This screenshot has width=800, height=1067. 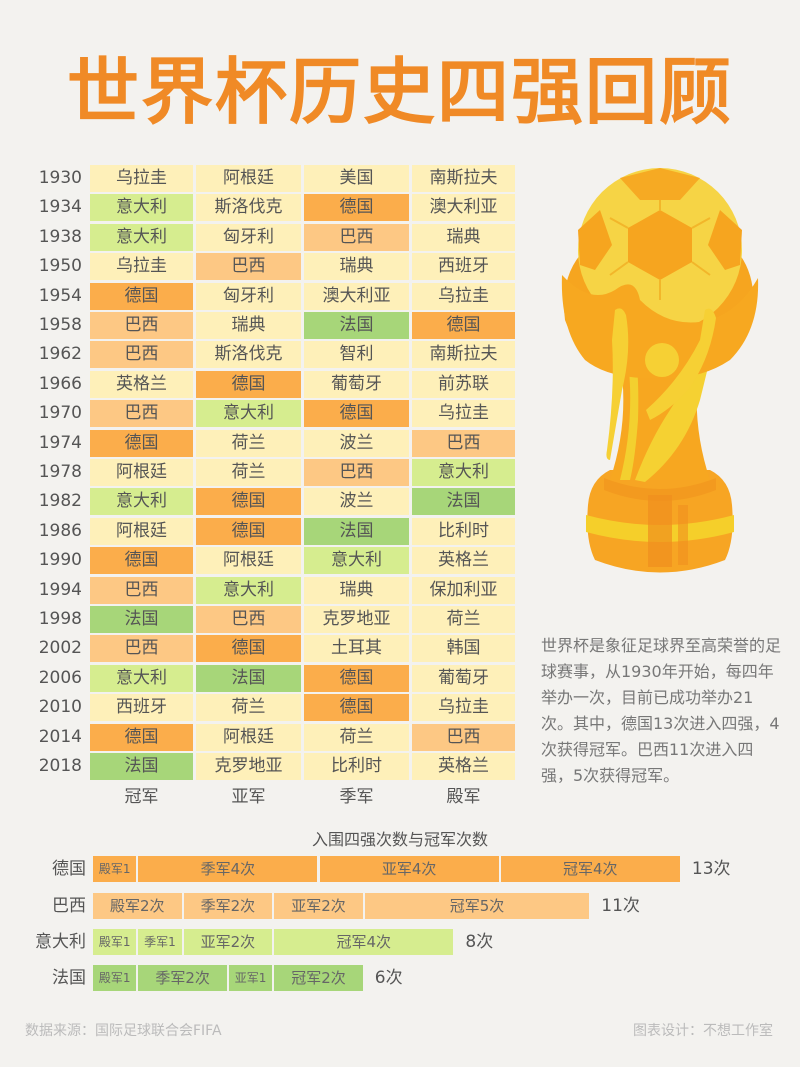 I want to click on table-row: 1982 意大利 德国 波兰 法国, so click(x=260, y=502).